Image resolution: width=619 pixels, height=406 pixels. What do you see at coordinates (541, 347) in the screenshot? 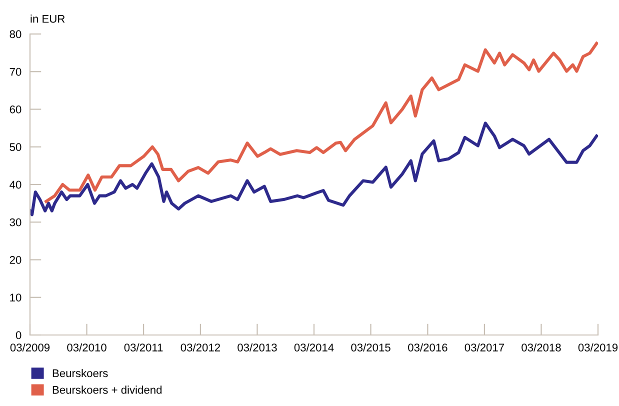
I see `x-tick-label: 03/2018` at bounding box center [541, 347].